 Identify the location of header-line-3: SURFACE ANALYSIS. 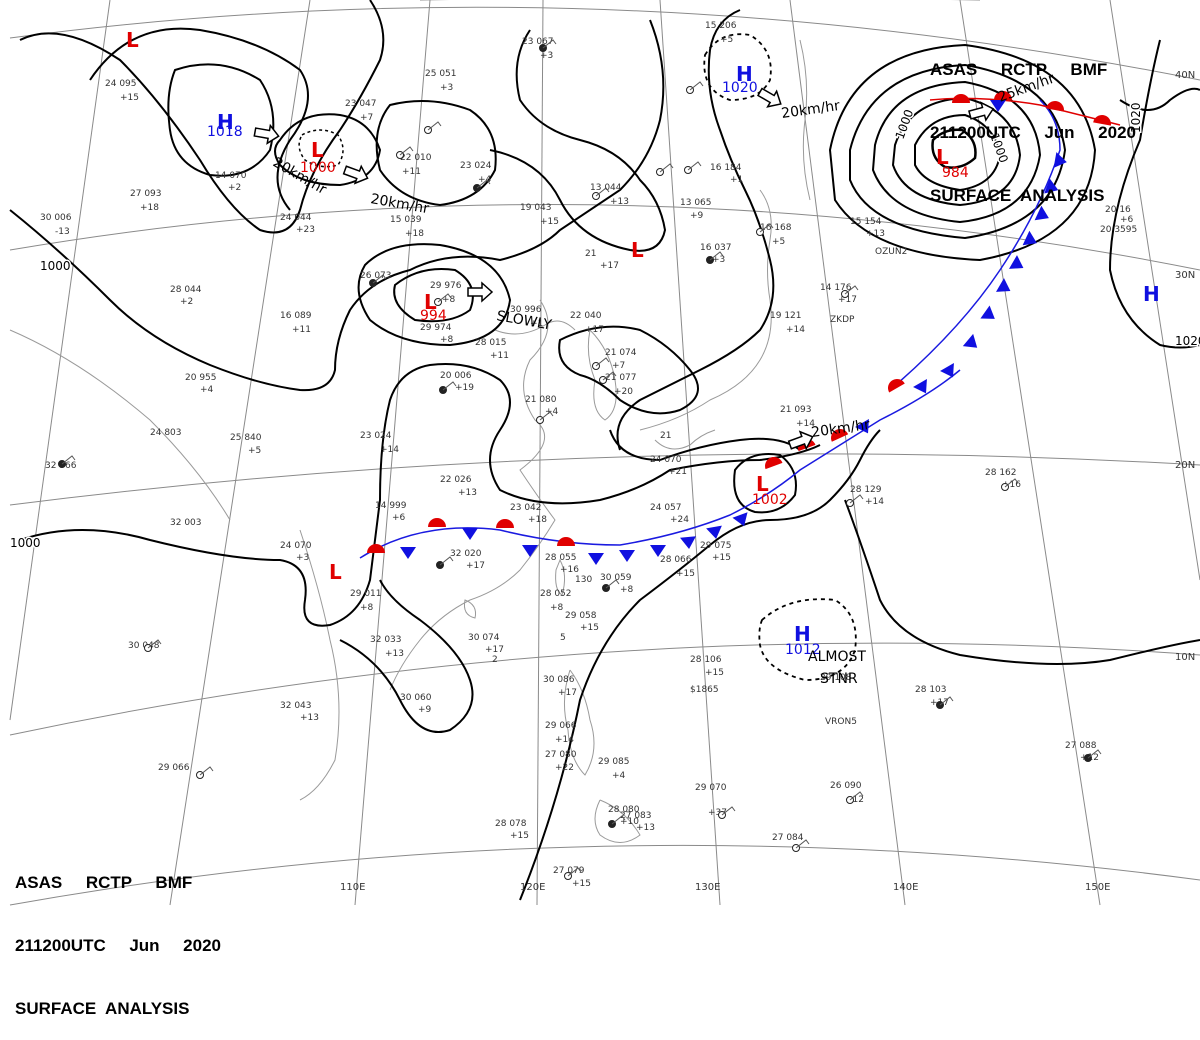
(1017, 195).